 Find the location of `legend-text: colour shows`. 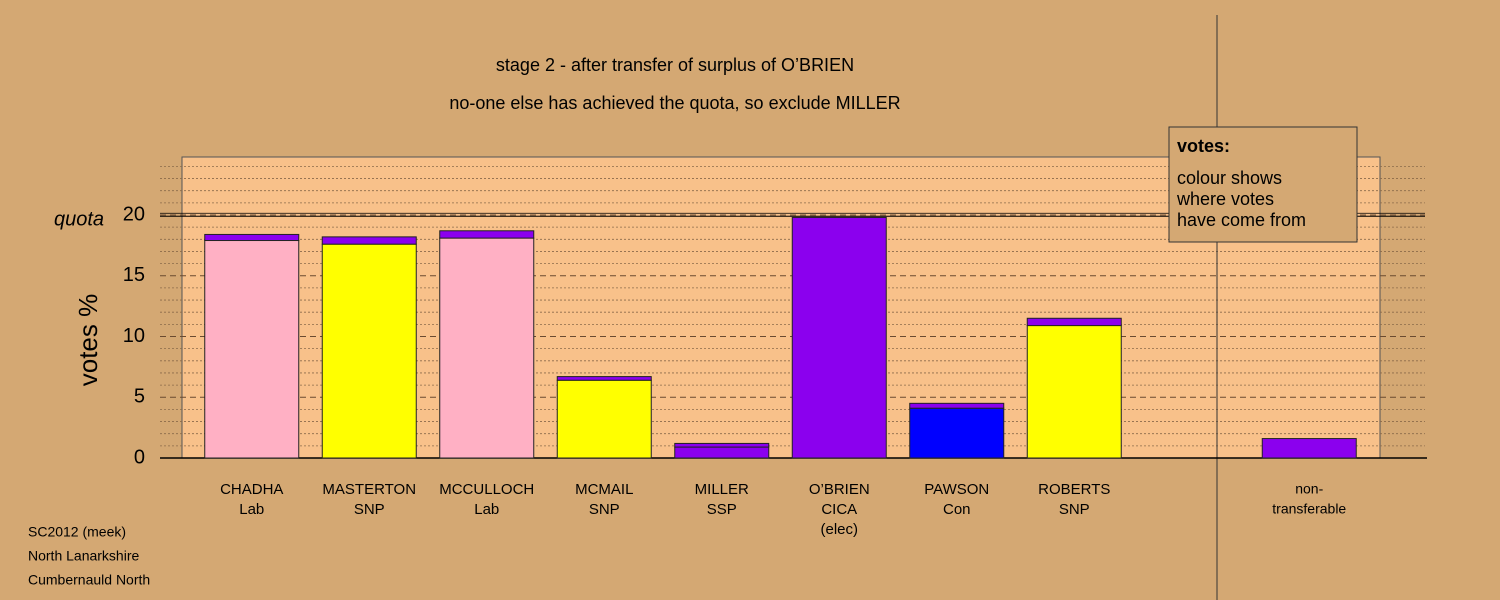

legend-text: colour shows is located at coordinates (1229, 178).